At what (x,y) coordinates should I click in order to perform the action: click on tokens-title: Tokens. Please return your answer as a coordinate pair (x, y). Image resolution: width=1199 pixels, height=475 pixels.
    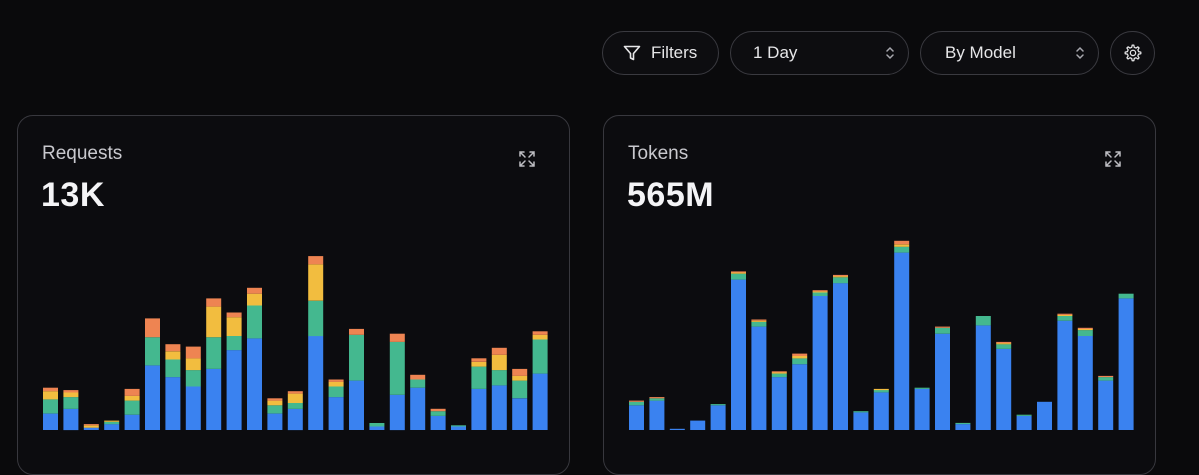
    Looking at the image, I should click on (658, 153).